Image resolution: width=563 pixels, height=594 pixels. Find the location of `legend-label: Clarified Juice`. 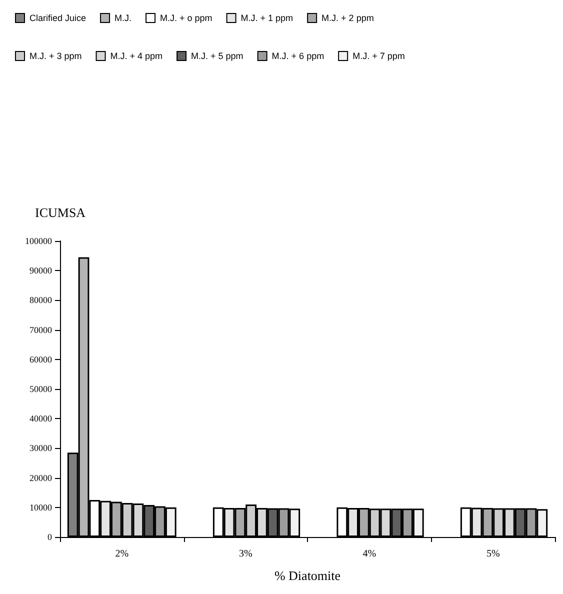

legend-label: Clarified Juice is located at coordinates (58, 18).